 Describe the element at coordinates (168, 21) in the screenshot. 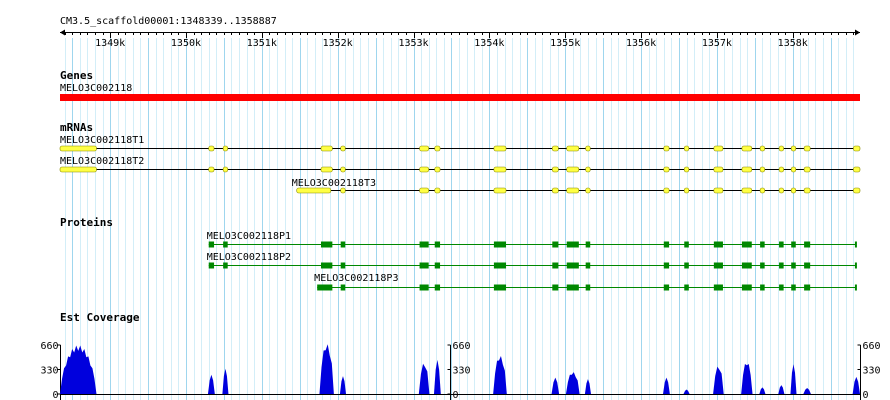

I see `ruler-title: CM3.5_scaffold00001:1348339..1358887` at that location.